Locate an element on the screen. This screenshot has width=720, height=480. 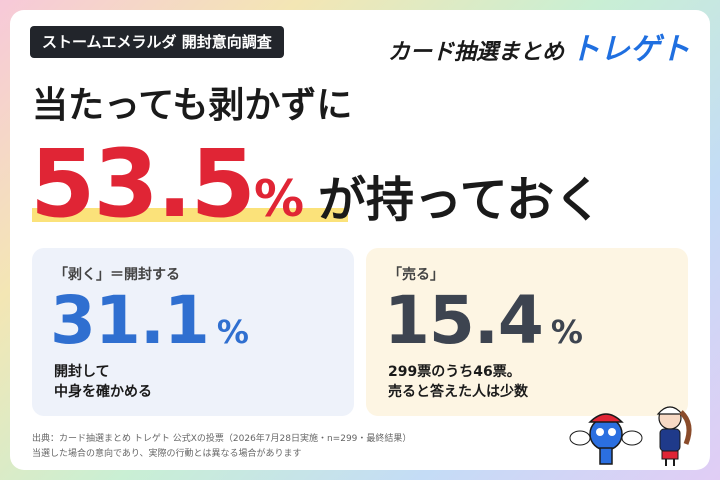
line: 開封して is located at coordinates (82, 372).